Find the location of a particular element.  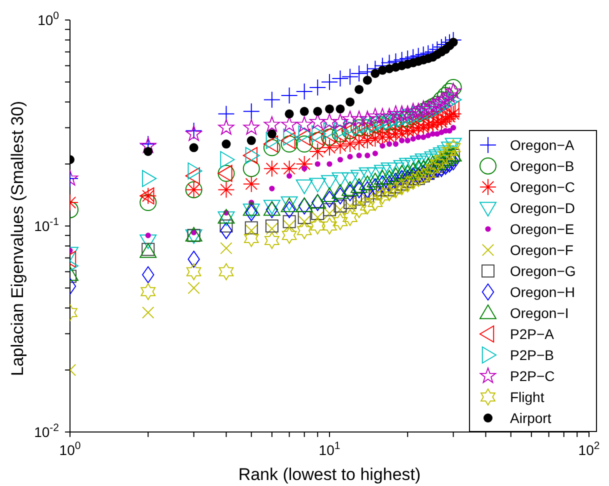

legend-label: P2P−A is located at coordinates (532, 334).